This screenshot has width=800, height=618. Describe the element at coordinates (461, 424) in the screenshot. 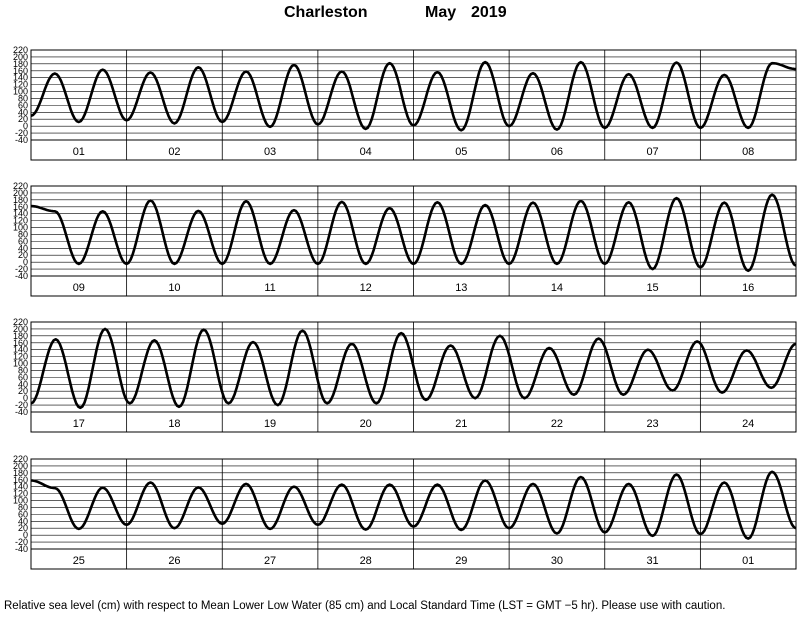

I see `day-label: 21` at that location.